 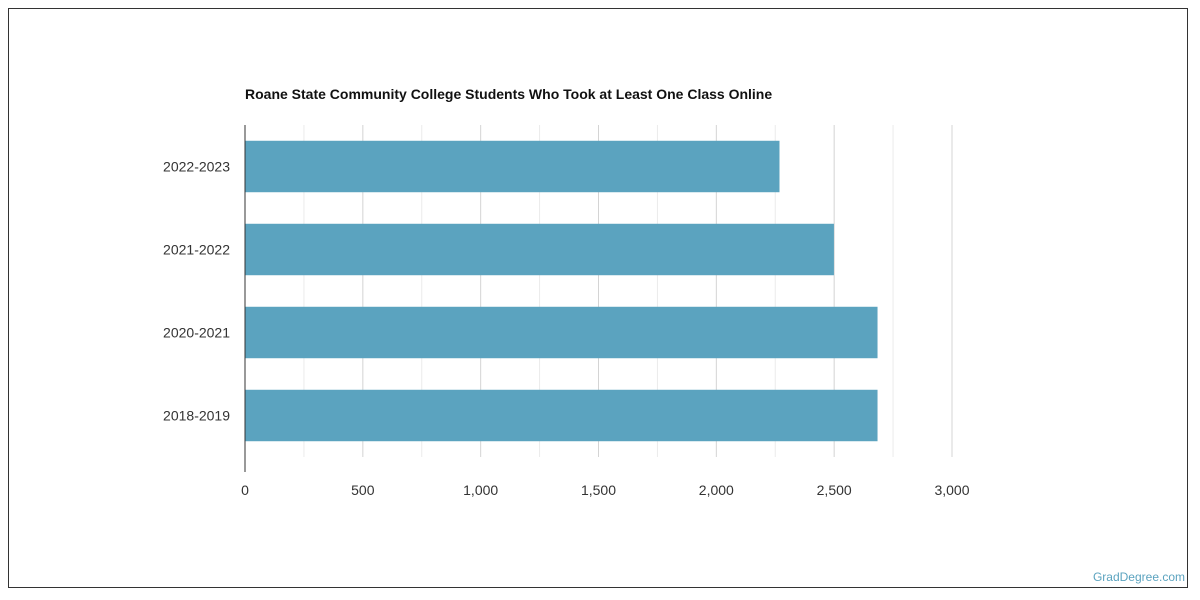 What do you see at coordinates (363, 490) in the screenshot?
I see `x-tick-label: 500` at bounding box center [363, 490].